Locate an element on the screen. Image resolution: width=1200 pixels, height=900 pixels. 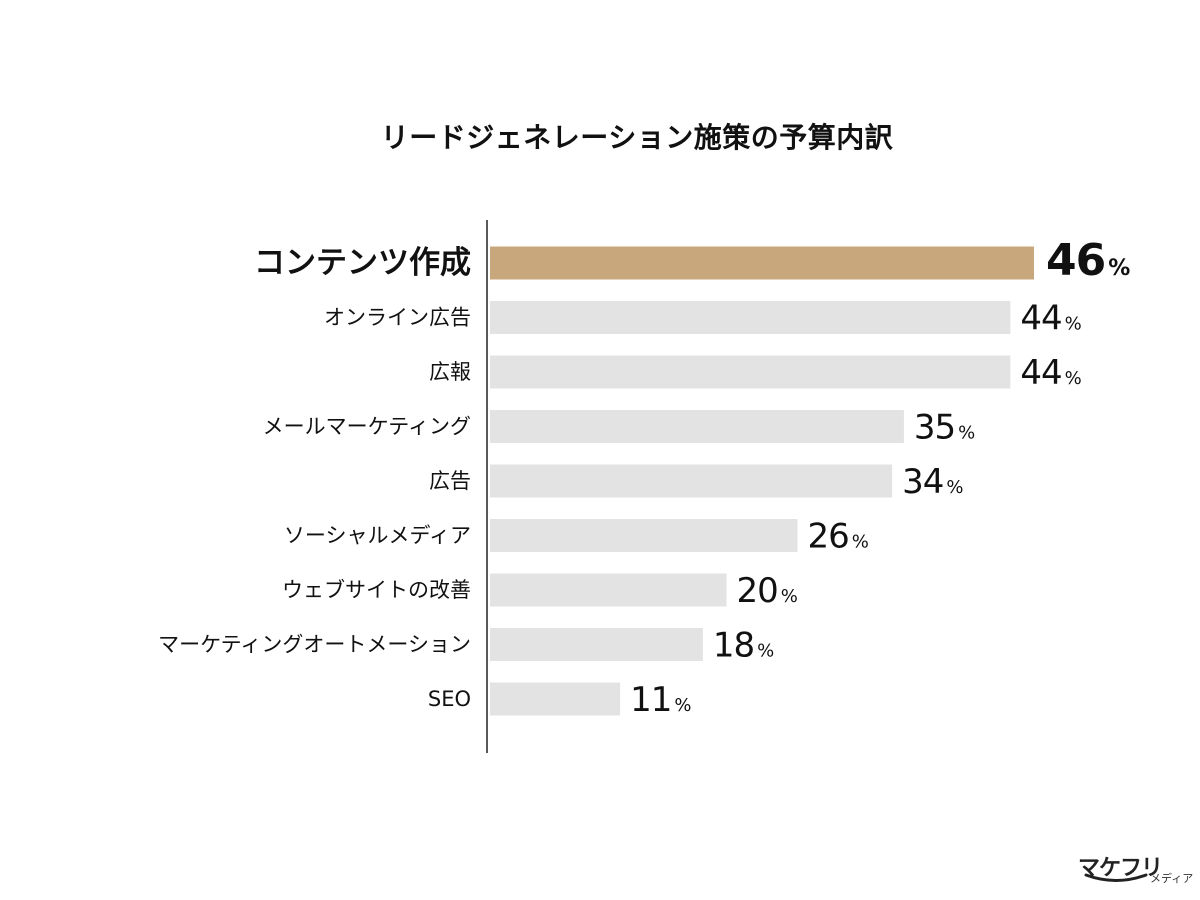
value-label: 26% is located at coordinates (837, 537).